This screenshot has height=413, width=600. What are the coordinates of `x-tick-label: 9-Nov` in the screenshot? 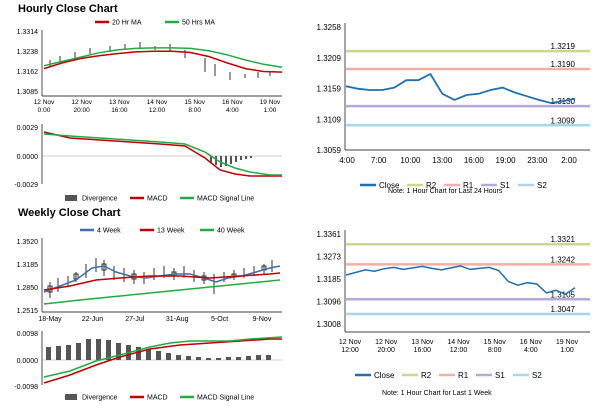 It's located at (262, 319).